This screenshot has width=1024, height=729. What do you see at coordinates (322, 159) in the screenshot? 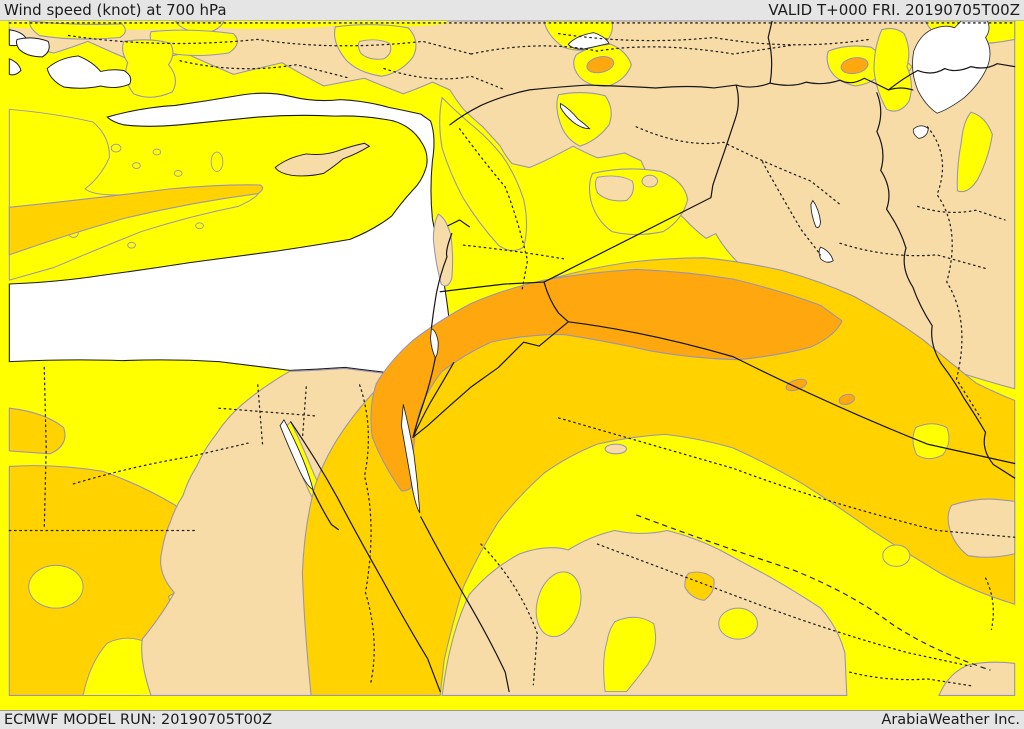
I see `cyprus-island` at bounding box center [322, 159].